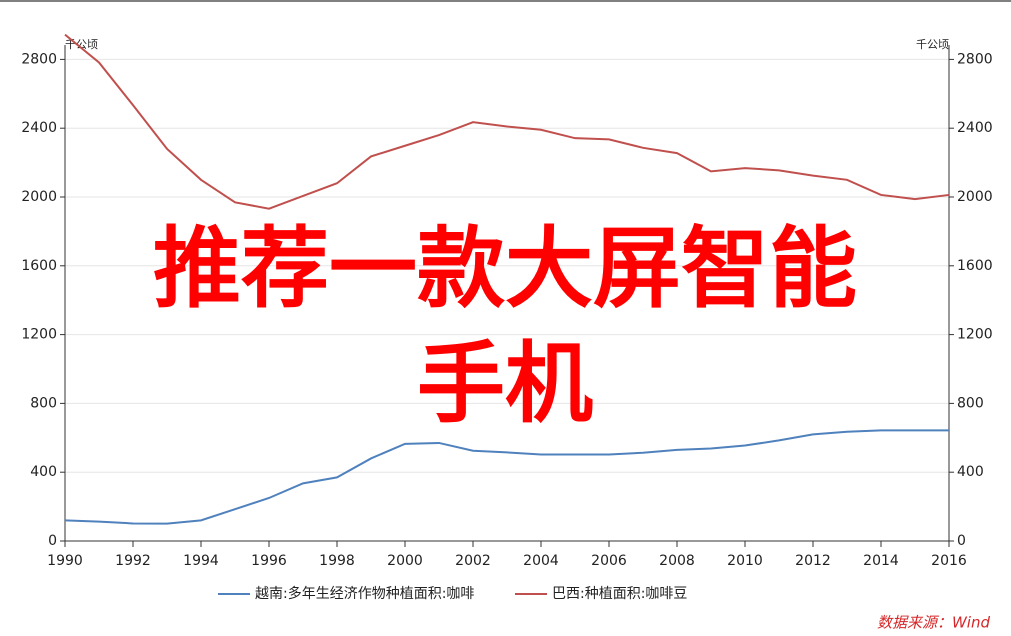 This screenshot has height=636, width=1011. I want to click on x-tick-label: 1994, so click(201, 561).